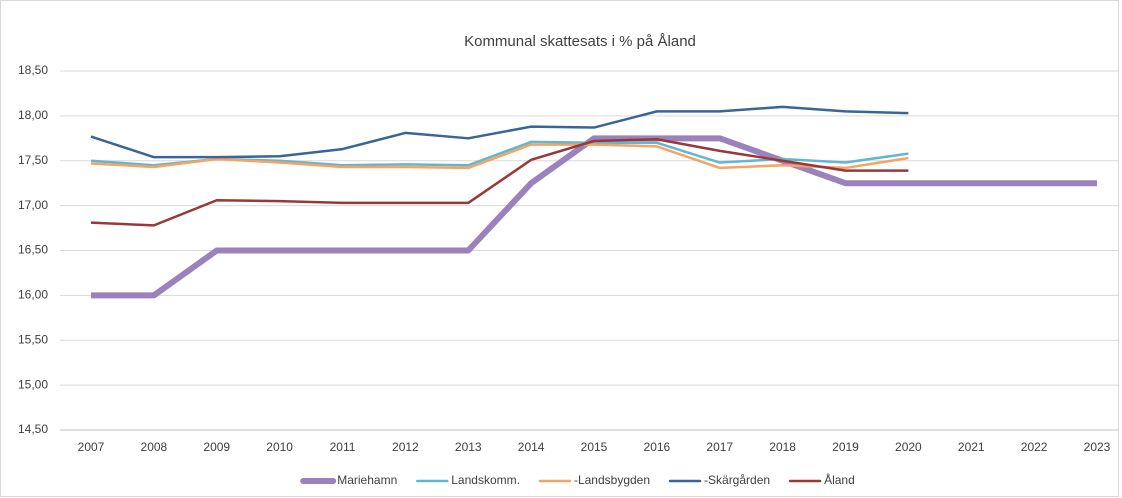  What do you see at coordinates (845, 447) in the screenshot?
I see `x-tick-label: 2019` at bounding box center [845, 447].